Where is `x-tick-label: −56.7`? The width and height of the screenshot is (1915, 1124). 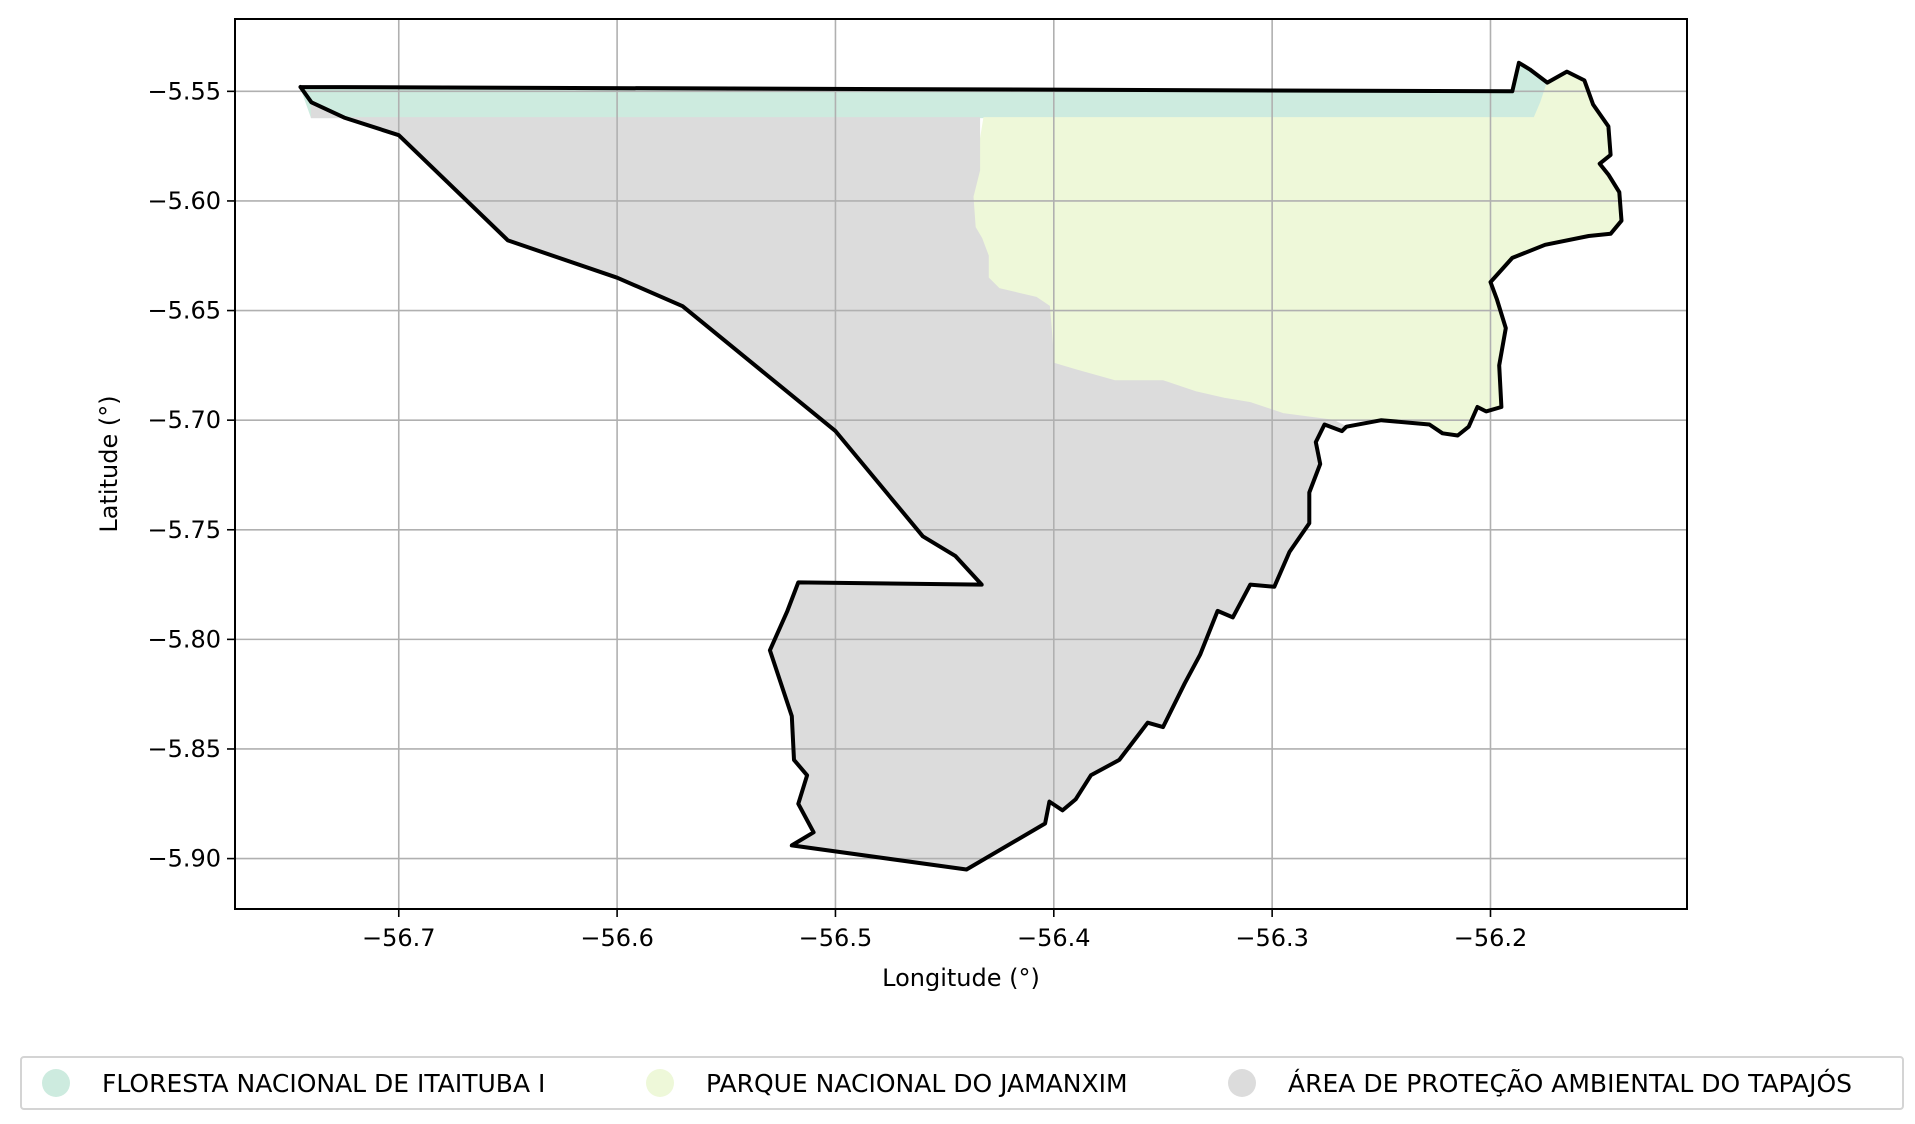 x-tick-label: −56.7 is located at coordinates (399, 938).